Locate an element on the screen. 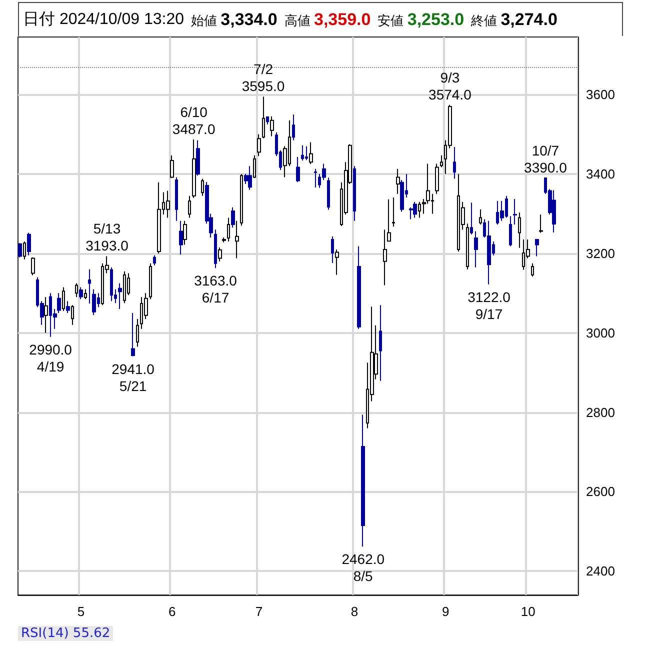  y-tick-label: 3000 is located at coordinates (600, 332).